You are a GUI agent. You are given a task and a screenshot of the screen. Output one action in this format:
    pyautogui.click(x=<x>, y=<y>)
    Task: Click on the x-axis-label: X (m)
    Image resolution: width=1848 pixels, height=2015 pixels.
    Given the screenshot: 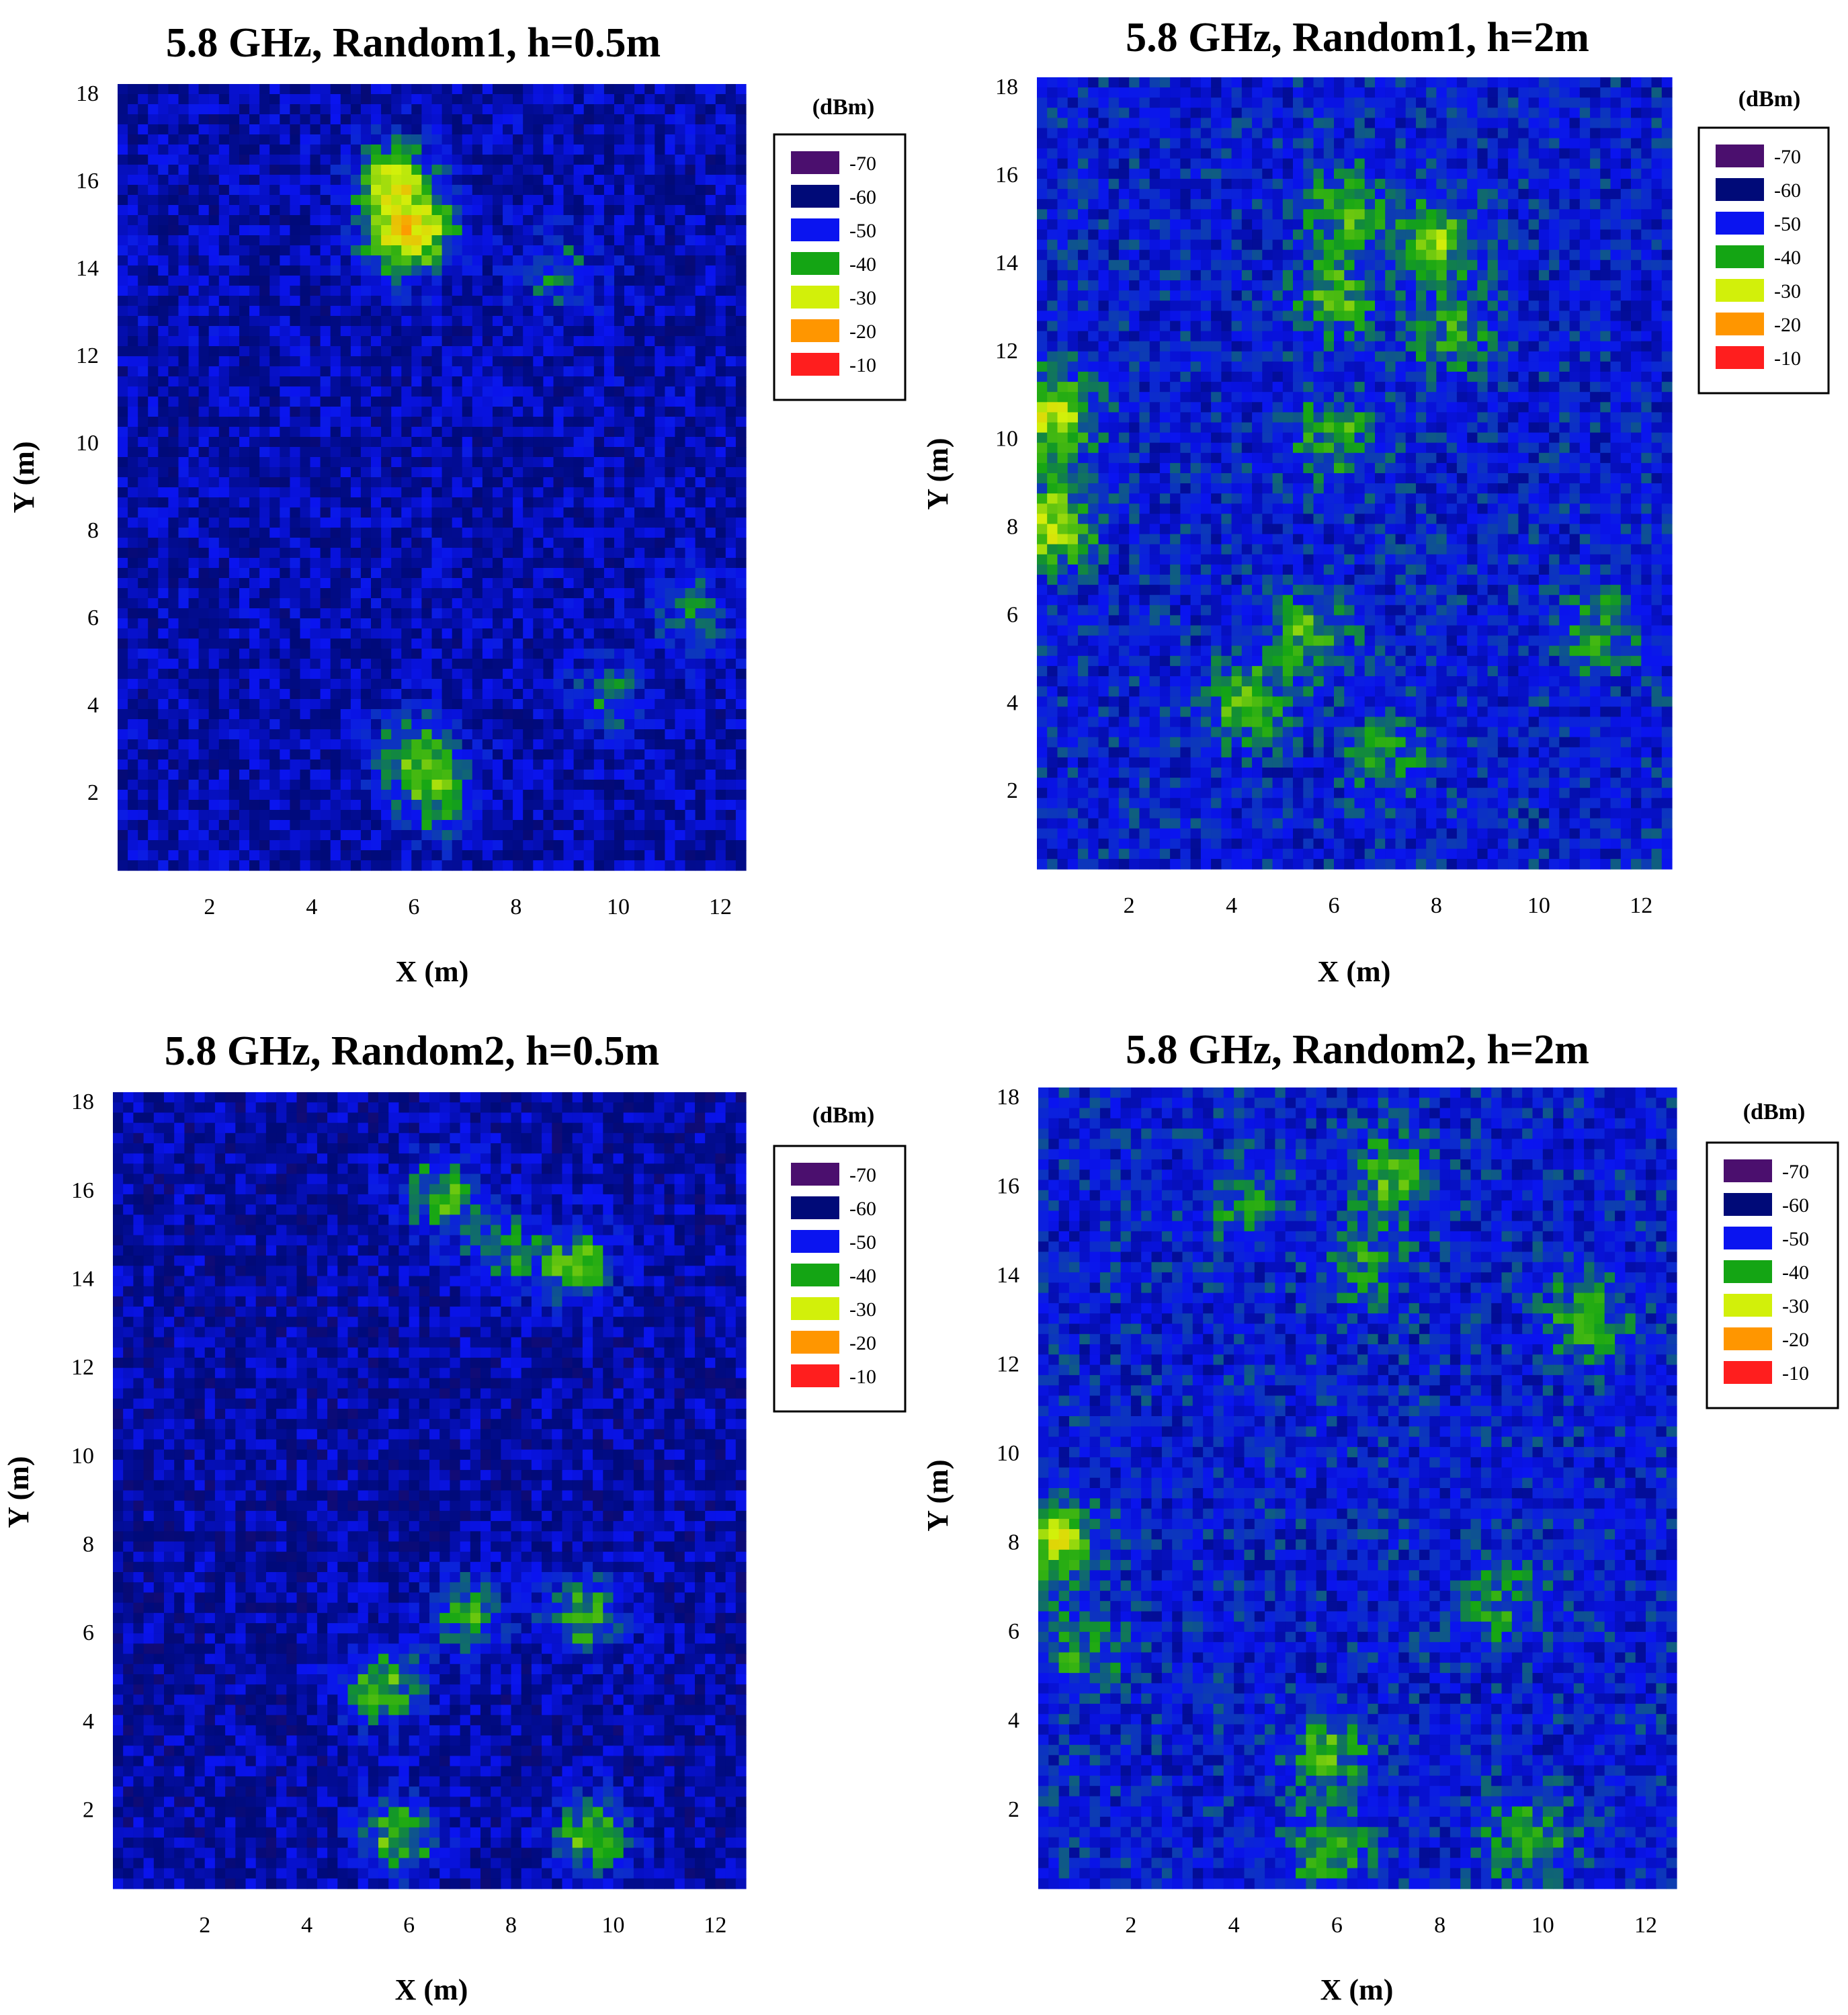 What is the action you would take?
    pyautogui.click(x=433, y=971)
    